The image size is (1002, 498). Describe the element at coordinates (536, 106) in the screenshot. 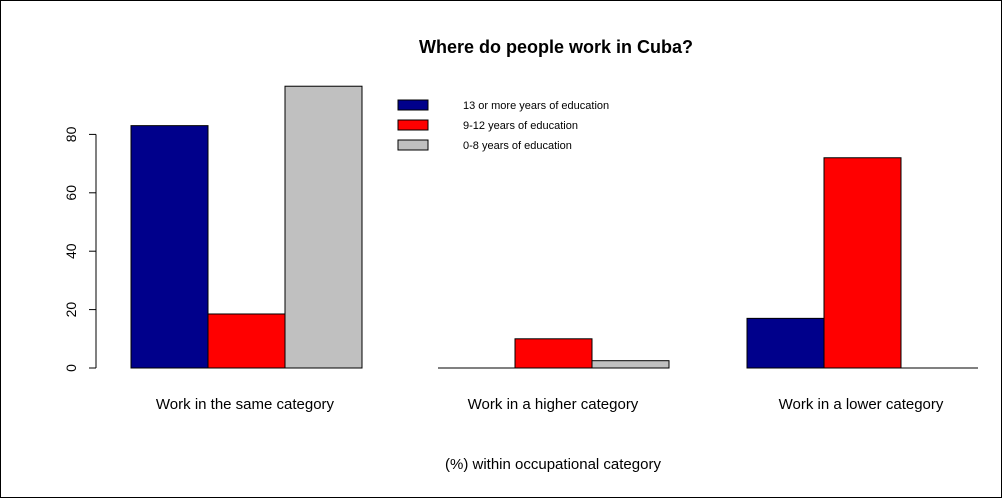

I see `legend-label: 13 or more years of education` at that location.